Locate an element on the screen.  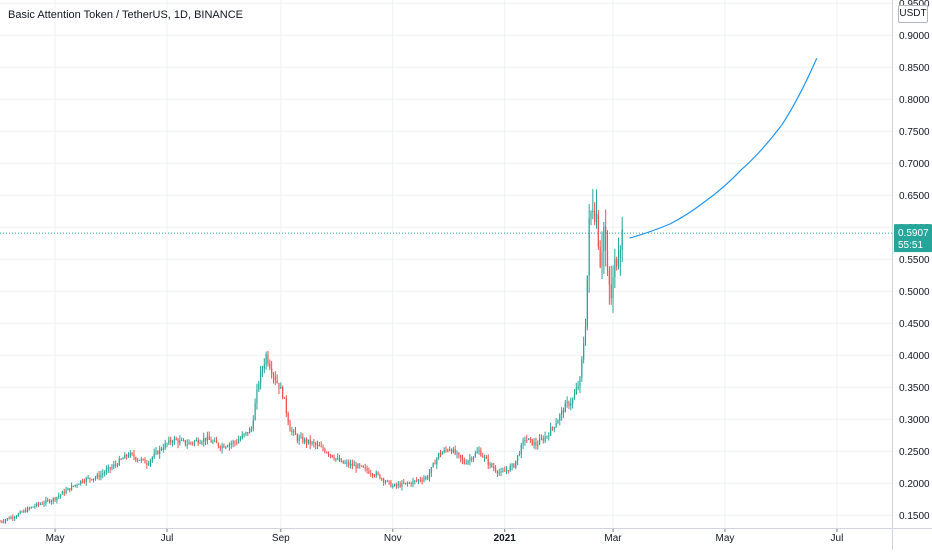
x-tick-label: May is located at coordinates (725, 538).